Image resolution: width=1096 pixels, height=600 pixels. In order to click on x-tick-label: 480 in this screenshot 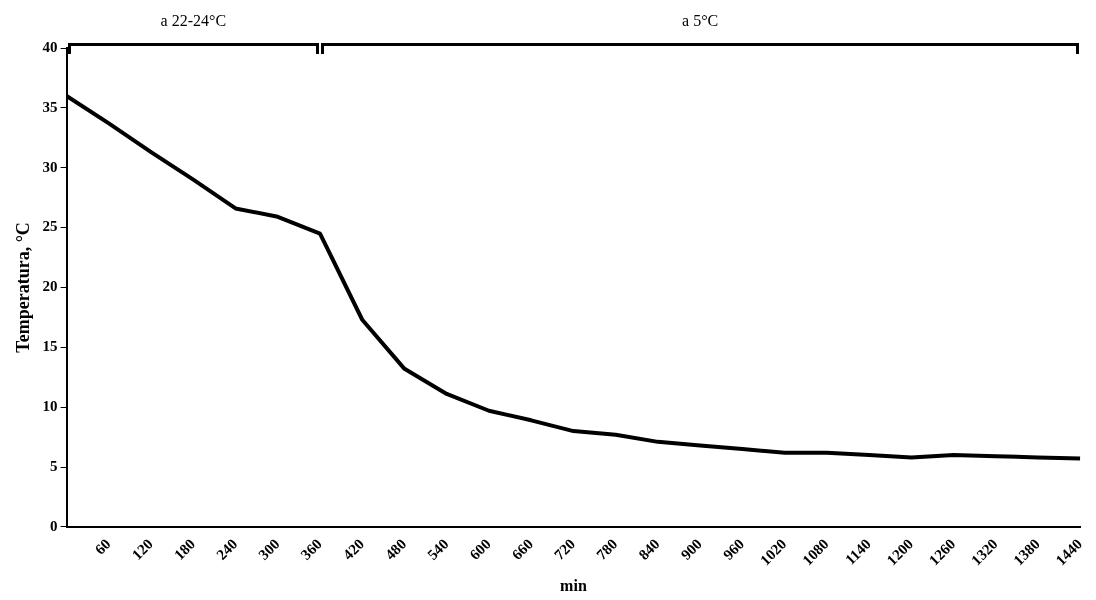, I will do `click(396, 549)`.